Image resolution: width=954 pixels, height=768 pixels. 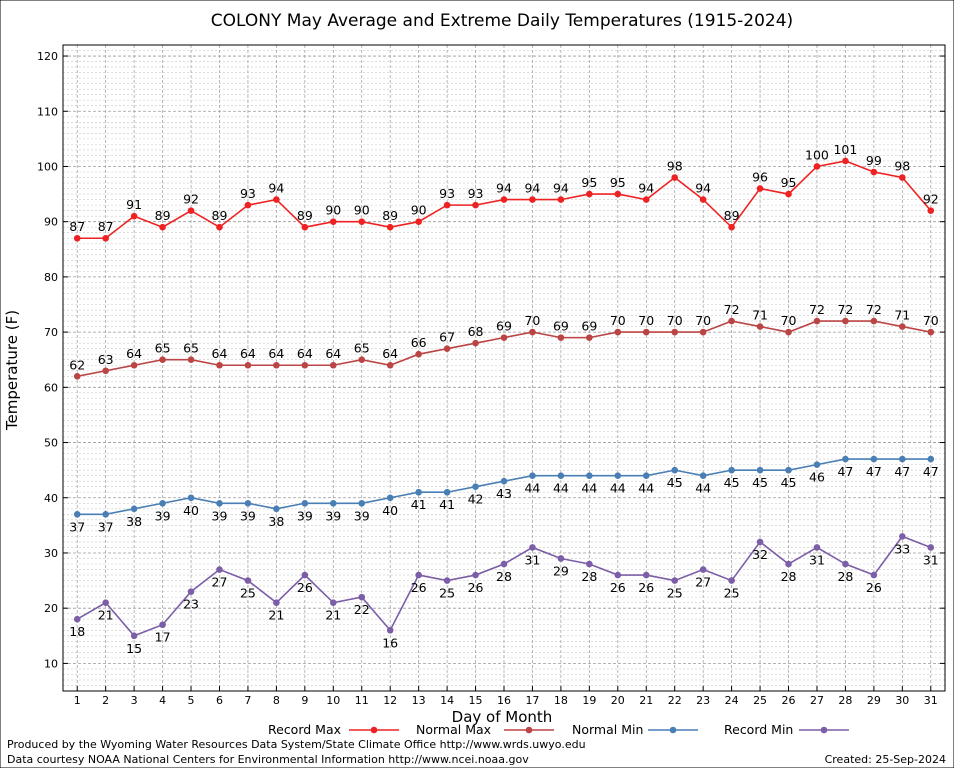 I want to click on y-tick-label: 30, so click(x=51, y=553).